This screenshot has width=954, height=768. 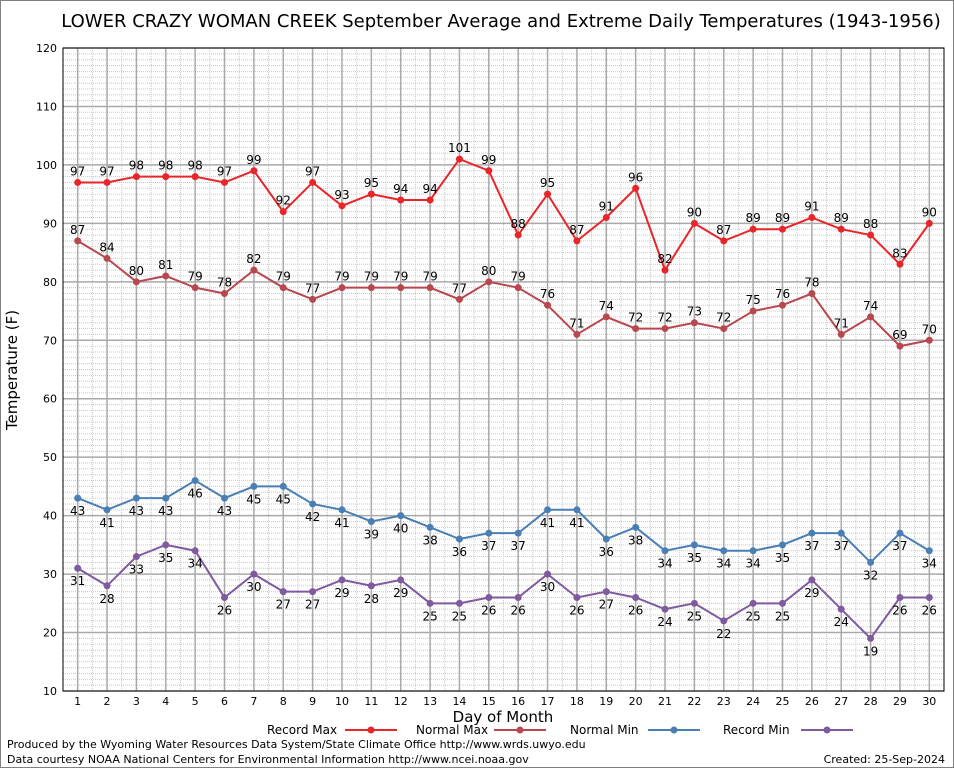 I want to click on data-label: 26, so click(x=488, y=610).